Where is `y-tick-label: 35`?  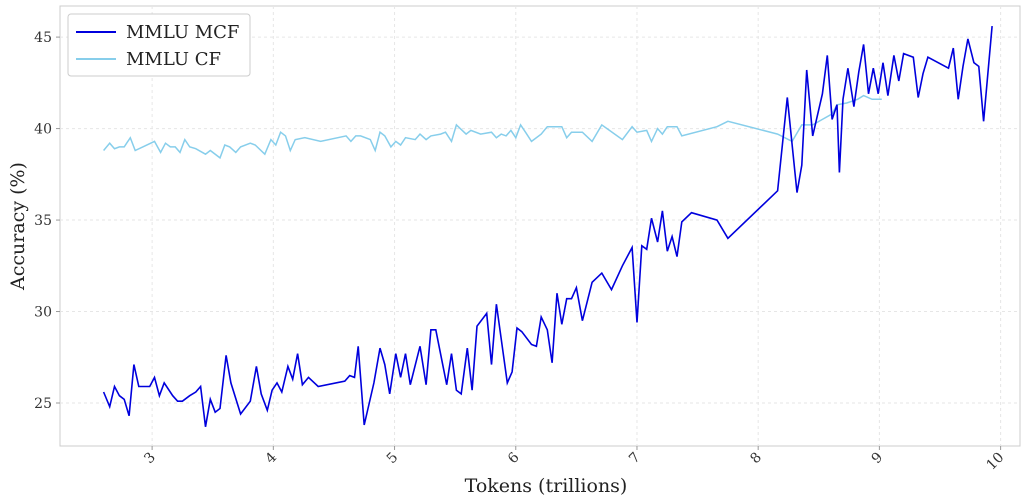 y-tick-label: 35 is located at coordinates (43, 221).